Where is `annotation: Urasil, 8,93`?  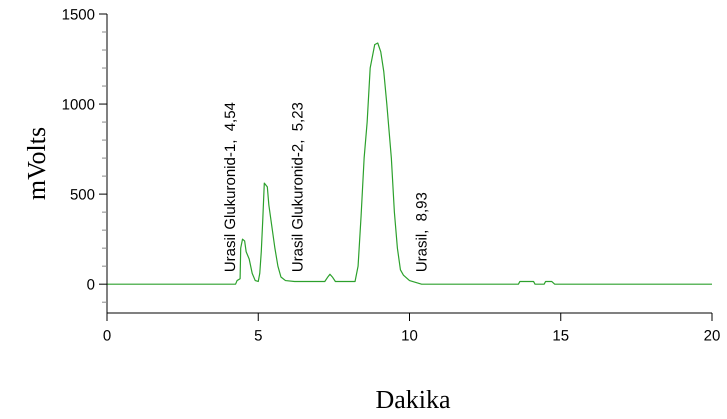
annotation: Urasil, 8,93 is located at coordinates (422, 232).